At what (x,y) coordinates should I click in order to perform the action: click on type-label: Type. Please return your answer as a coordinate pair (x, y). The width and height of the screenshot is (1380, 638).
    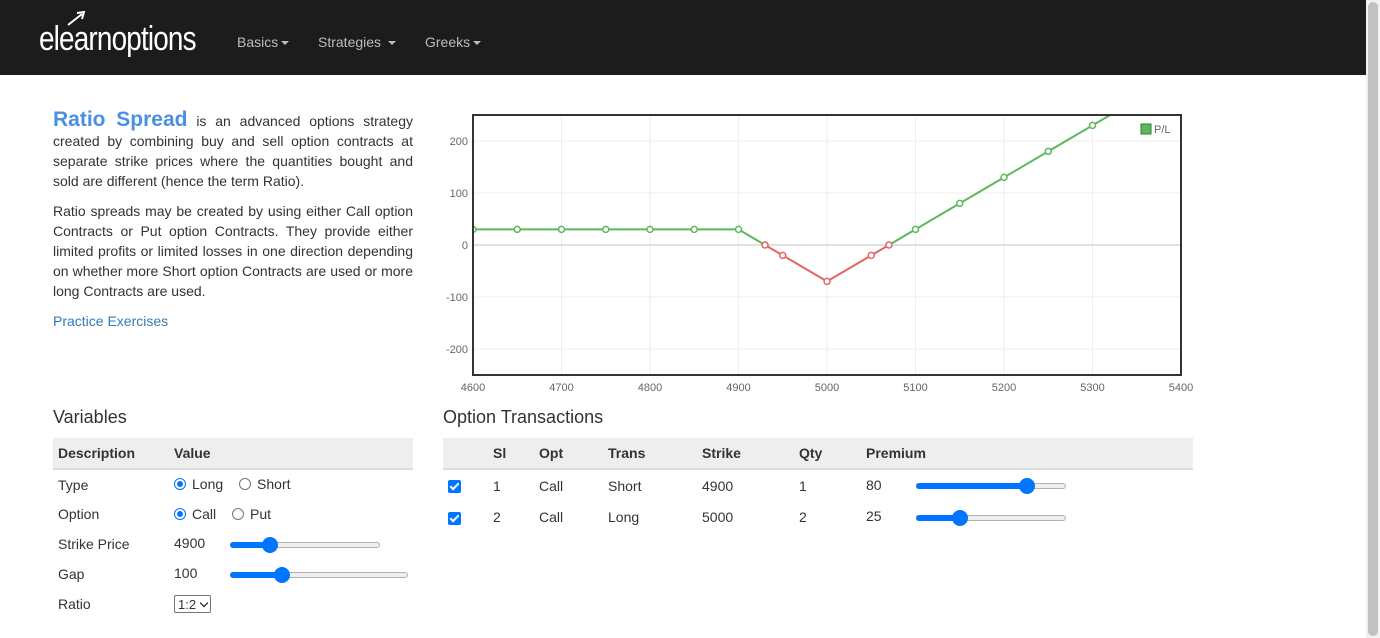
    Looking at the image, I should click on (73, 484).